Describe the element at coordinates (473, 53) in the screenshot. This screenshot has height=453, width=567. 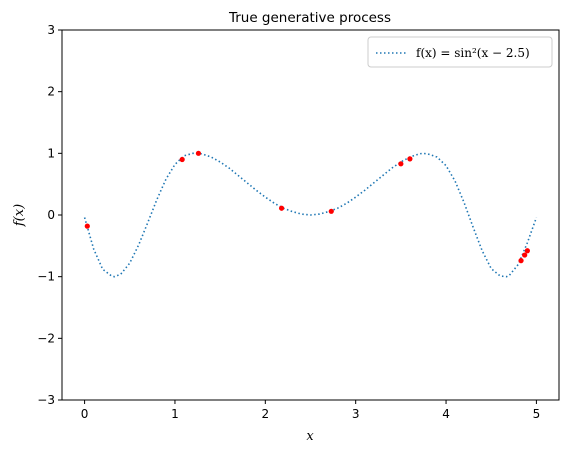
I see `legend-entry: f(x) = sin²(x − 2.5)` at that location.